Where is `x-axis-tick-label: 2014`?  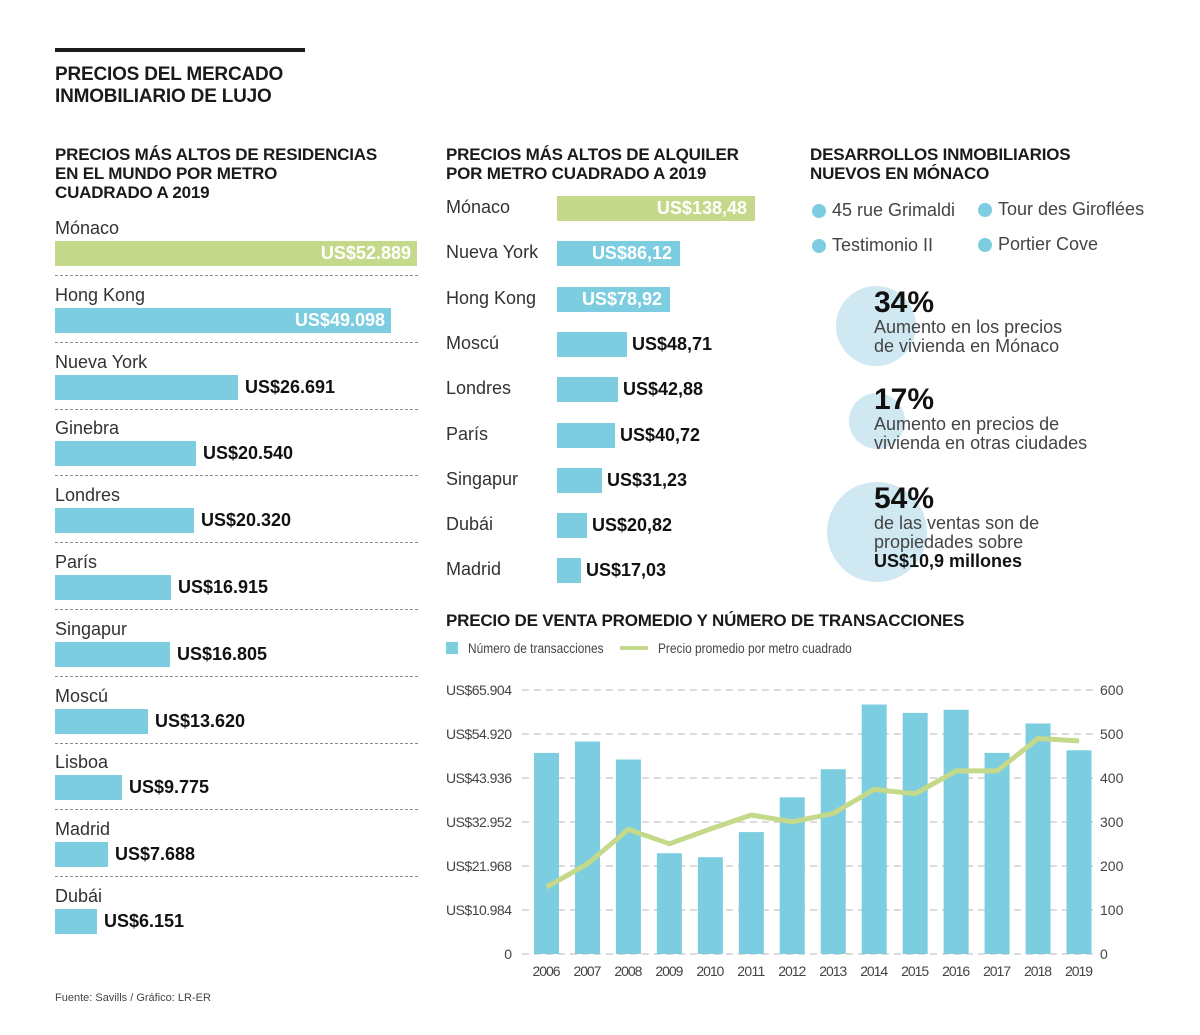
x-axis-tick-label: 2014 is located at coordinates (874, 971).